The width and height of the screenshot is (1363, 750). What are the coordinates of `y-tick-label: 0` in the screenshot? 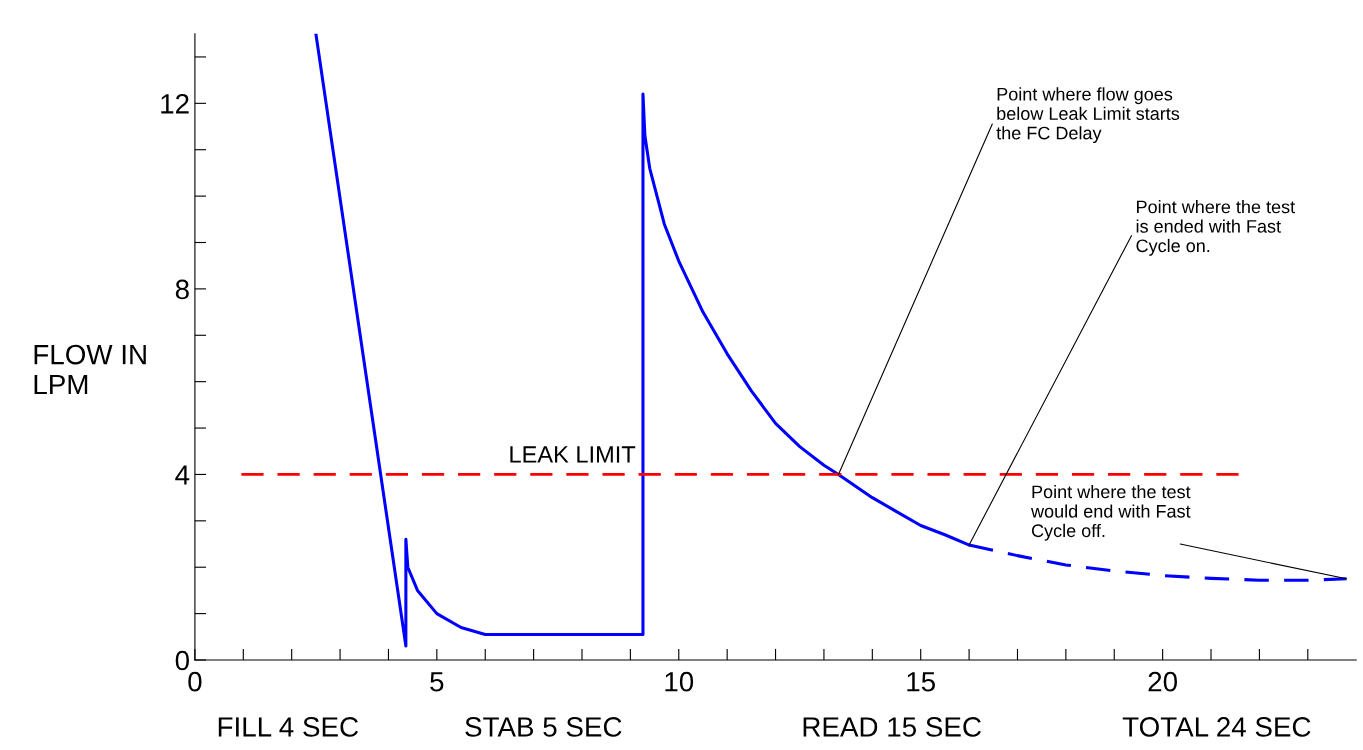 It's located at (182, 660).